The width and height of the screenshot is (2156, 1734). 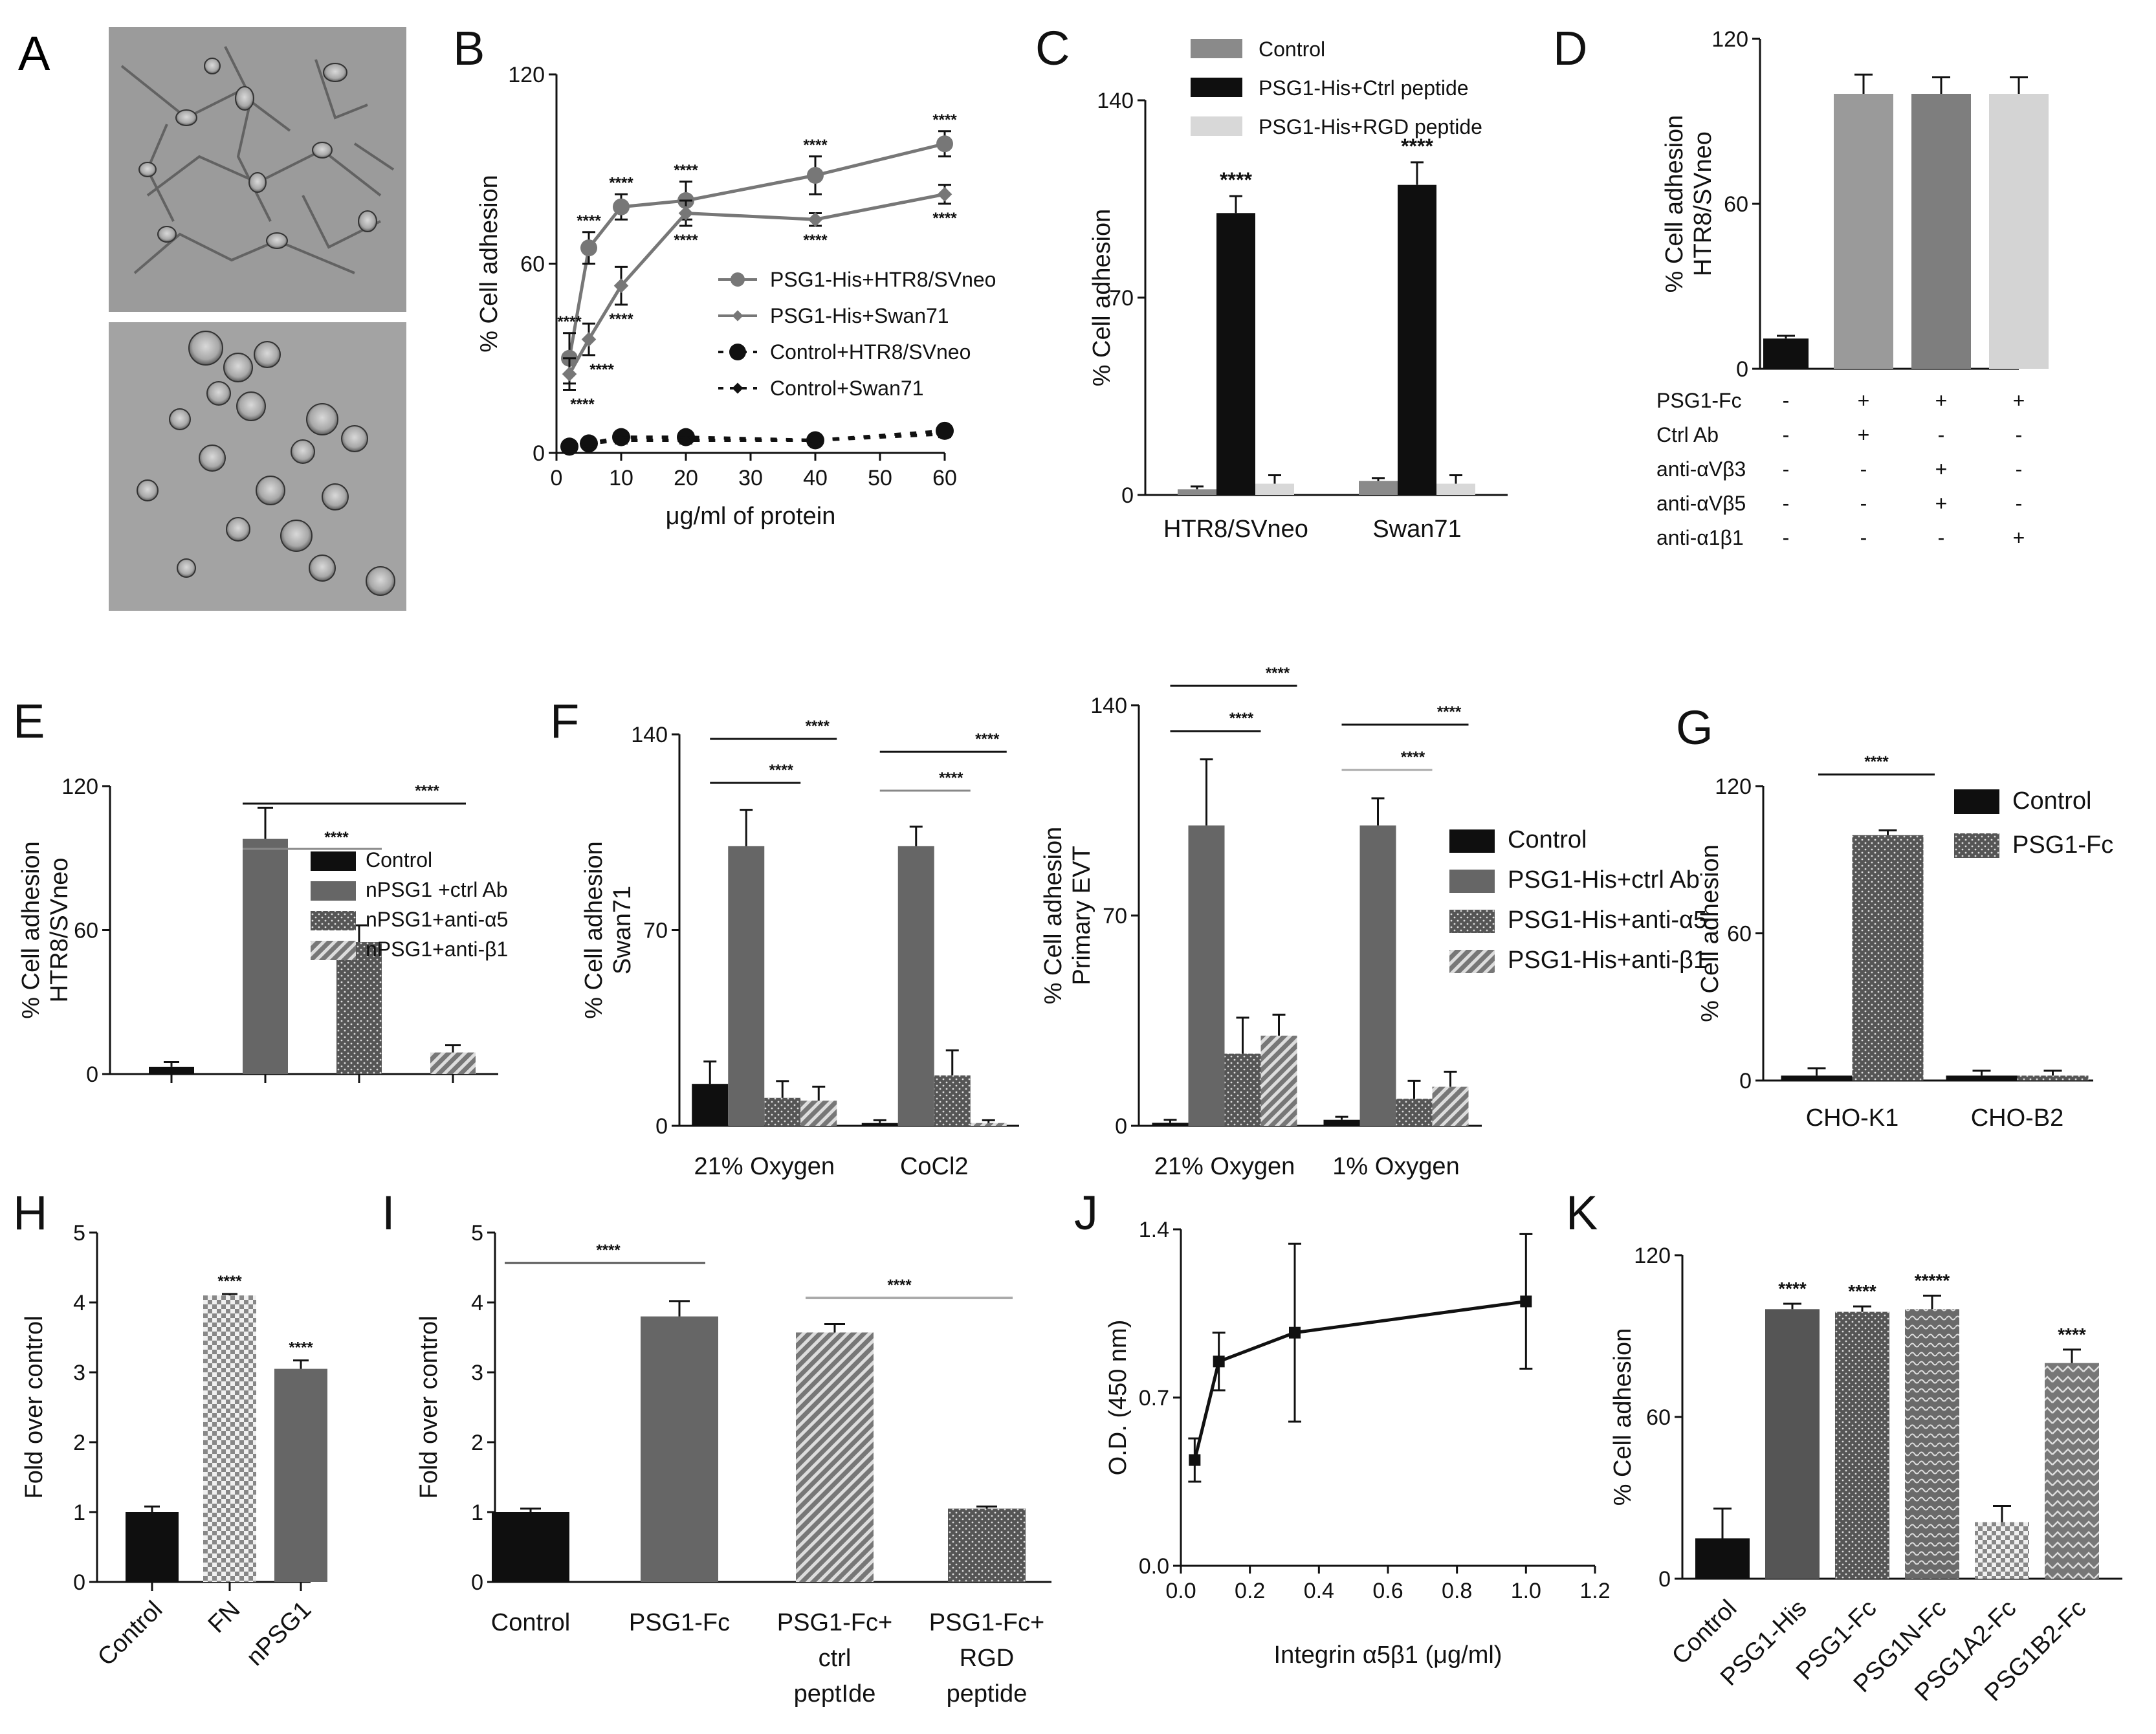 What do you see at coordinates (987, 1658) in the screenshot?
I see `i-x-tick-label: RGD` at bounding box center [987, 1658].